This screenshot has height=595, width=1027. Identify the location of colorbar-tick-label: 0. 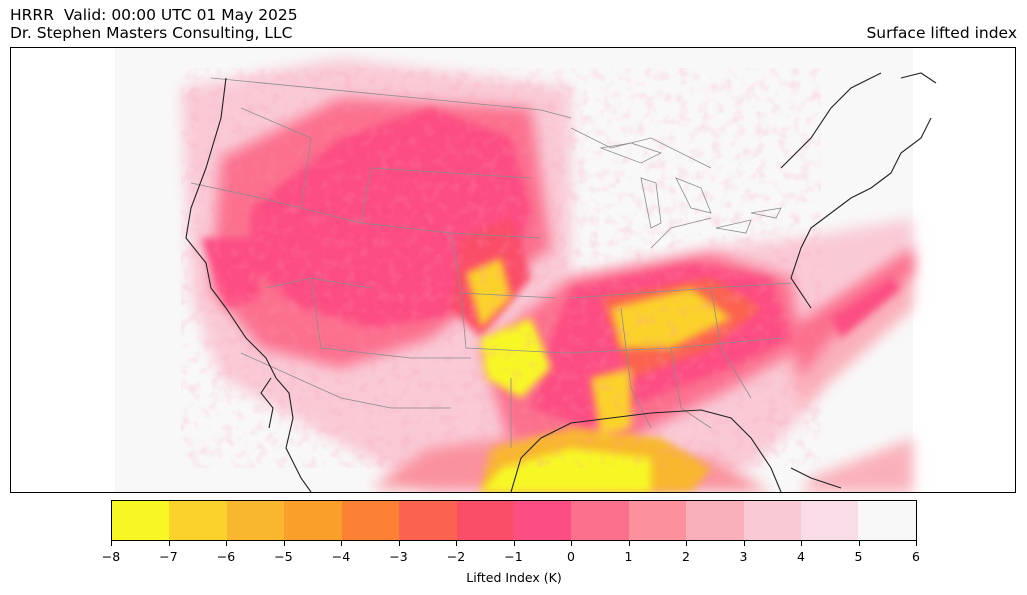
(571, 556).